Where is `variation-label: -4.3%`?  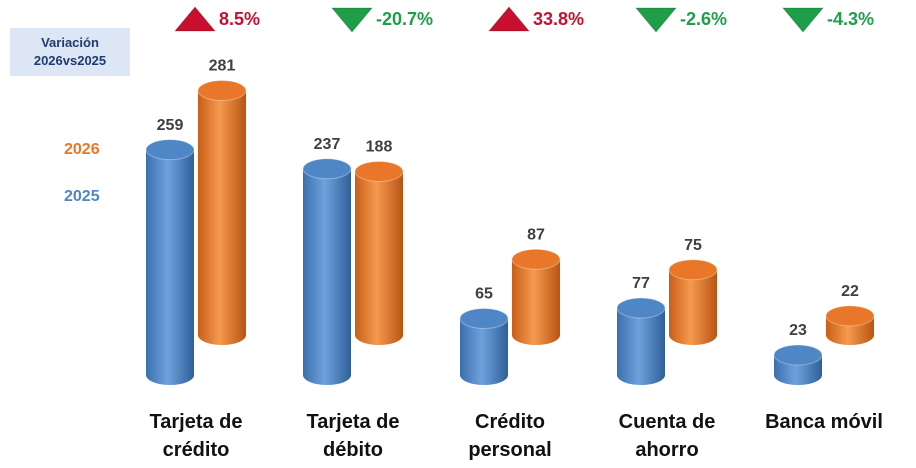
variation-label: -4.3% is located at coordinates (850, 19).